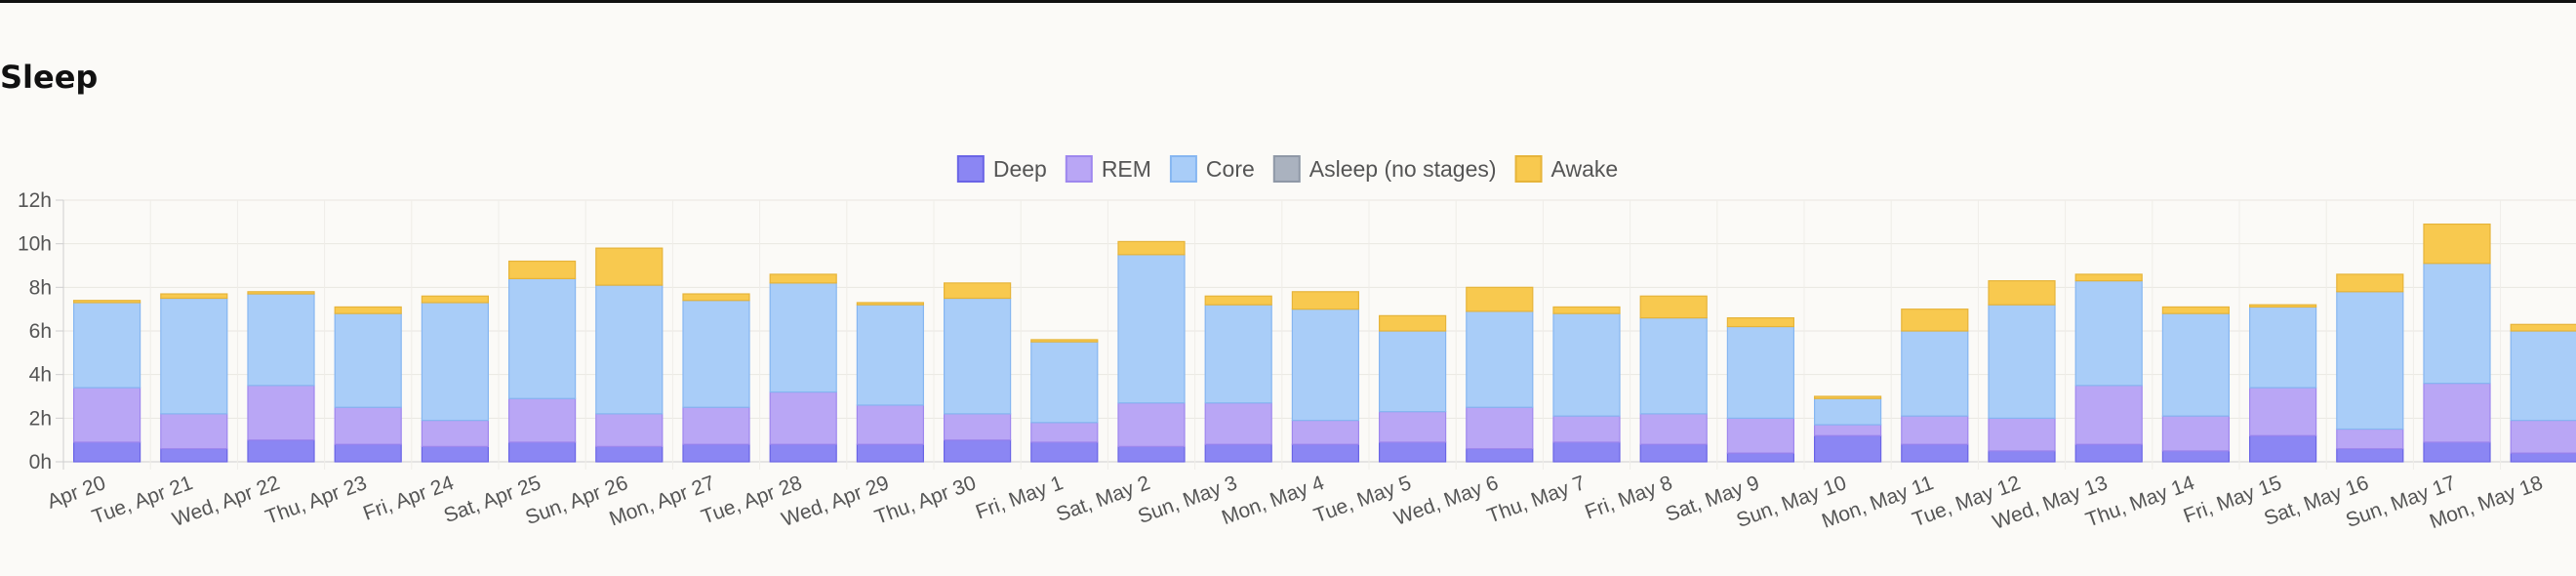 This screenshot has height=576, width=2576. Describe the element at coordinates (1001, 169) in the screenshot. I see `legend-item: Deep` at that location.